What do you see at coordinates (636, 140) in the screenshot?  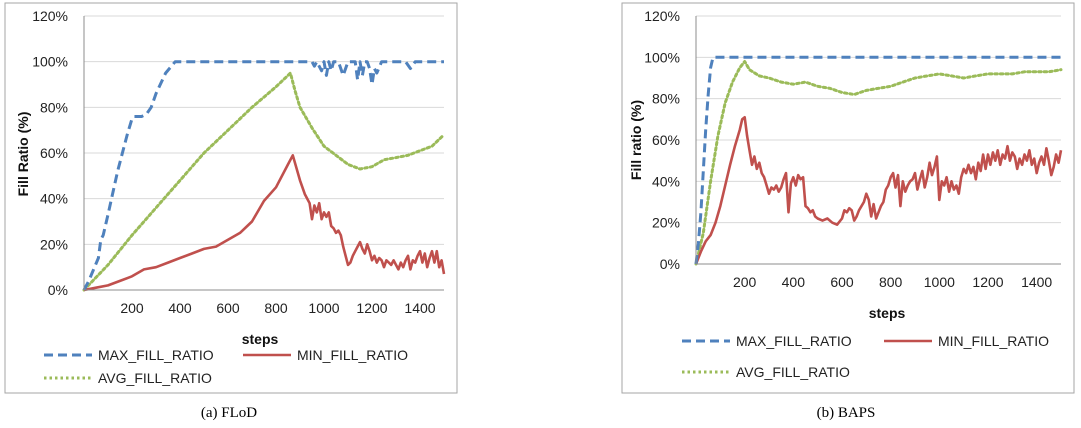 I see `y-axis-label: Fill ratio (%)` at bounding box center [636, 140].